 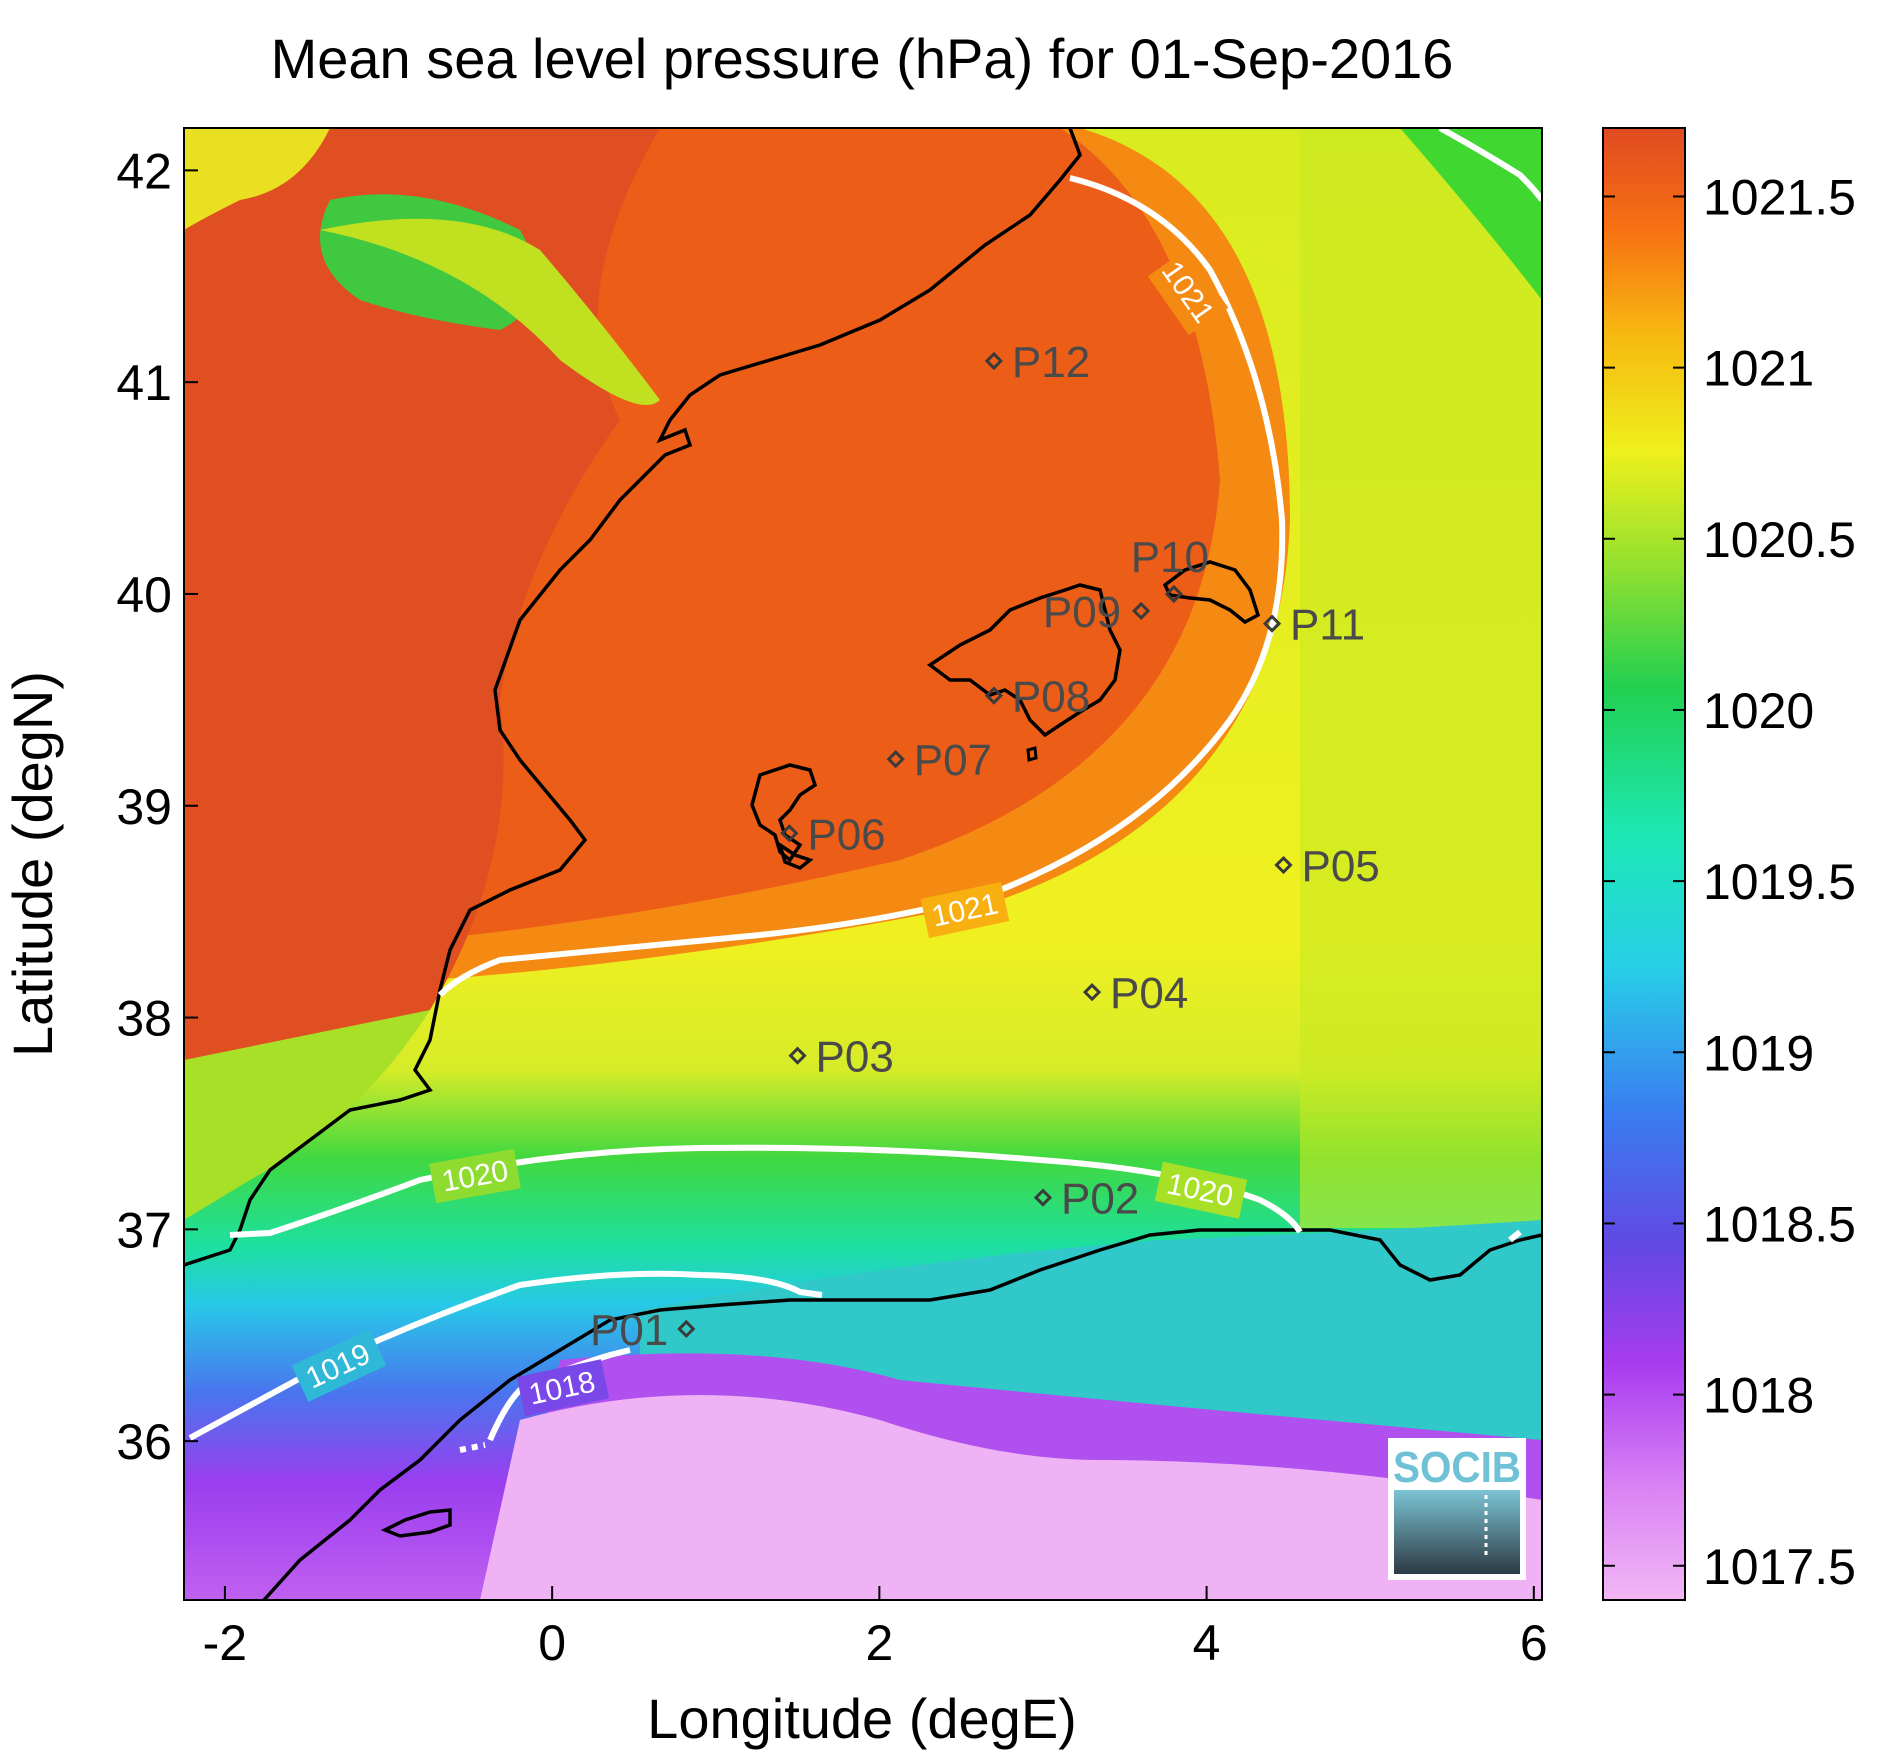 I want to click on station-label: P08, so click(x=1051, y=697).